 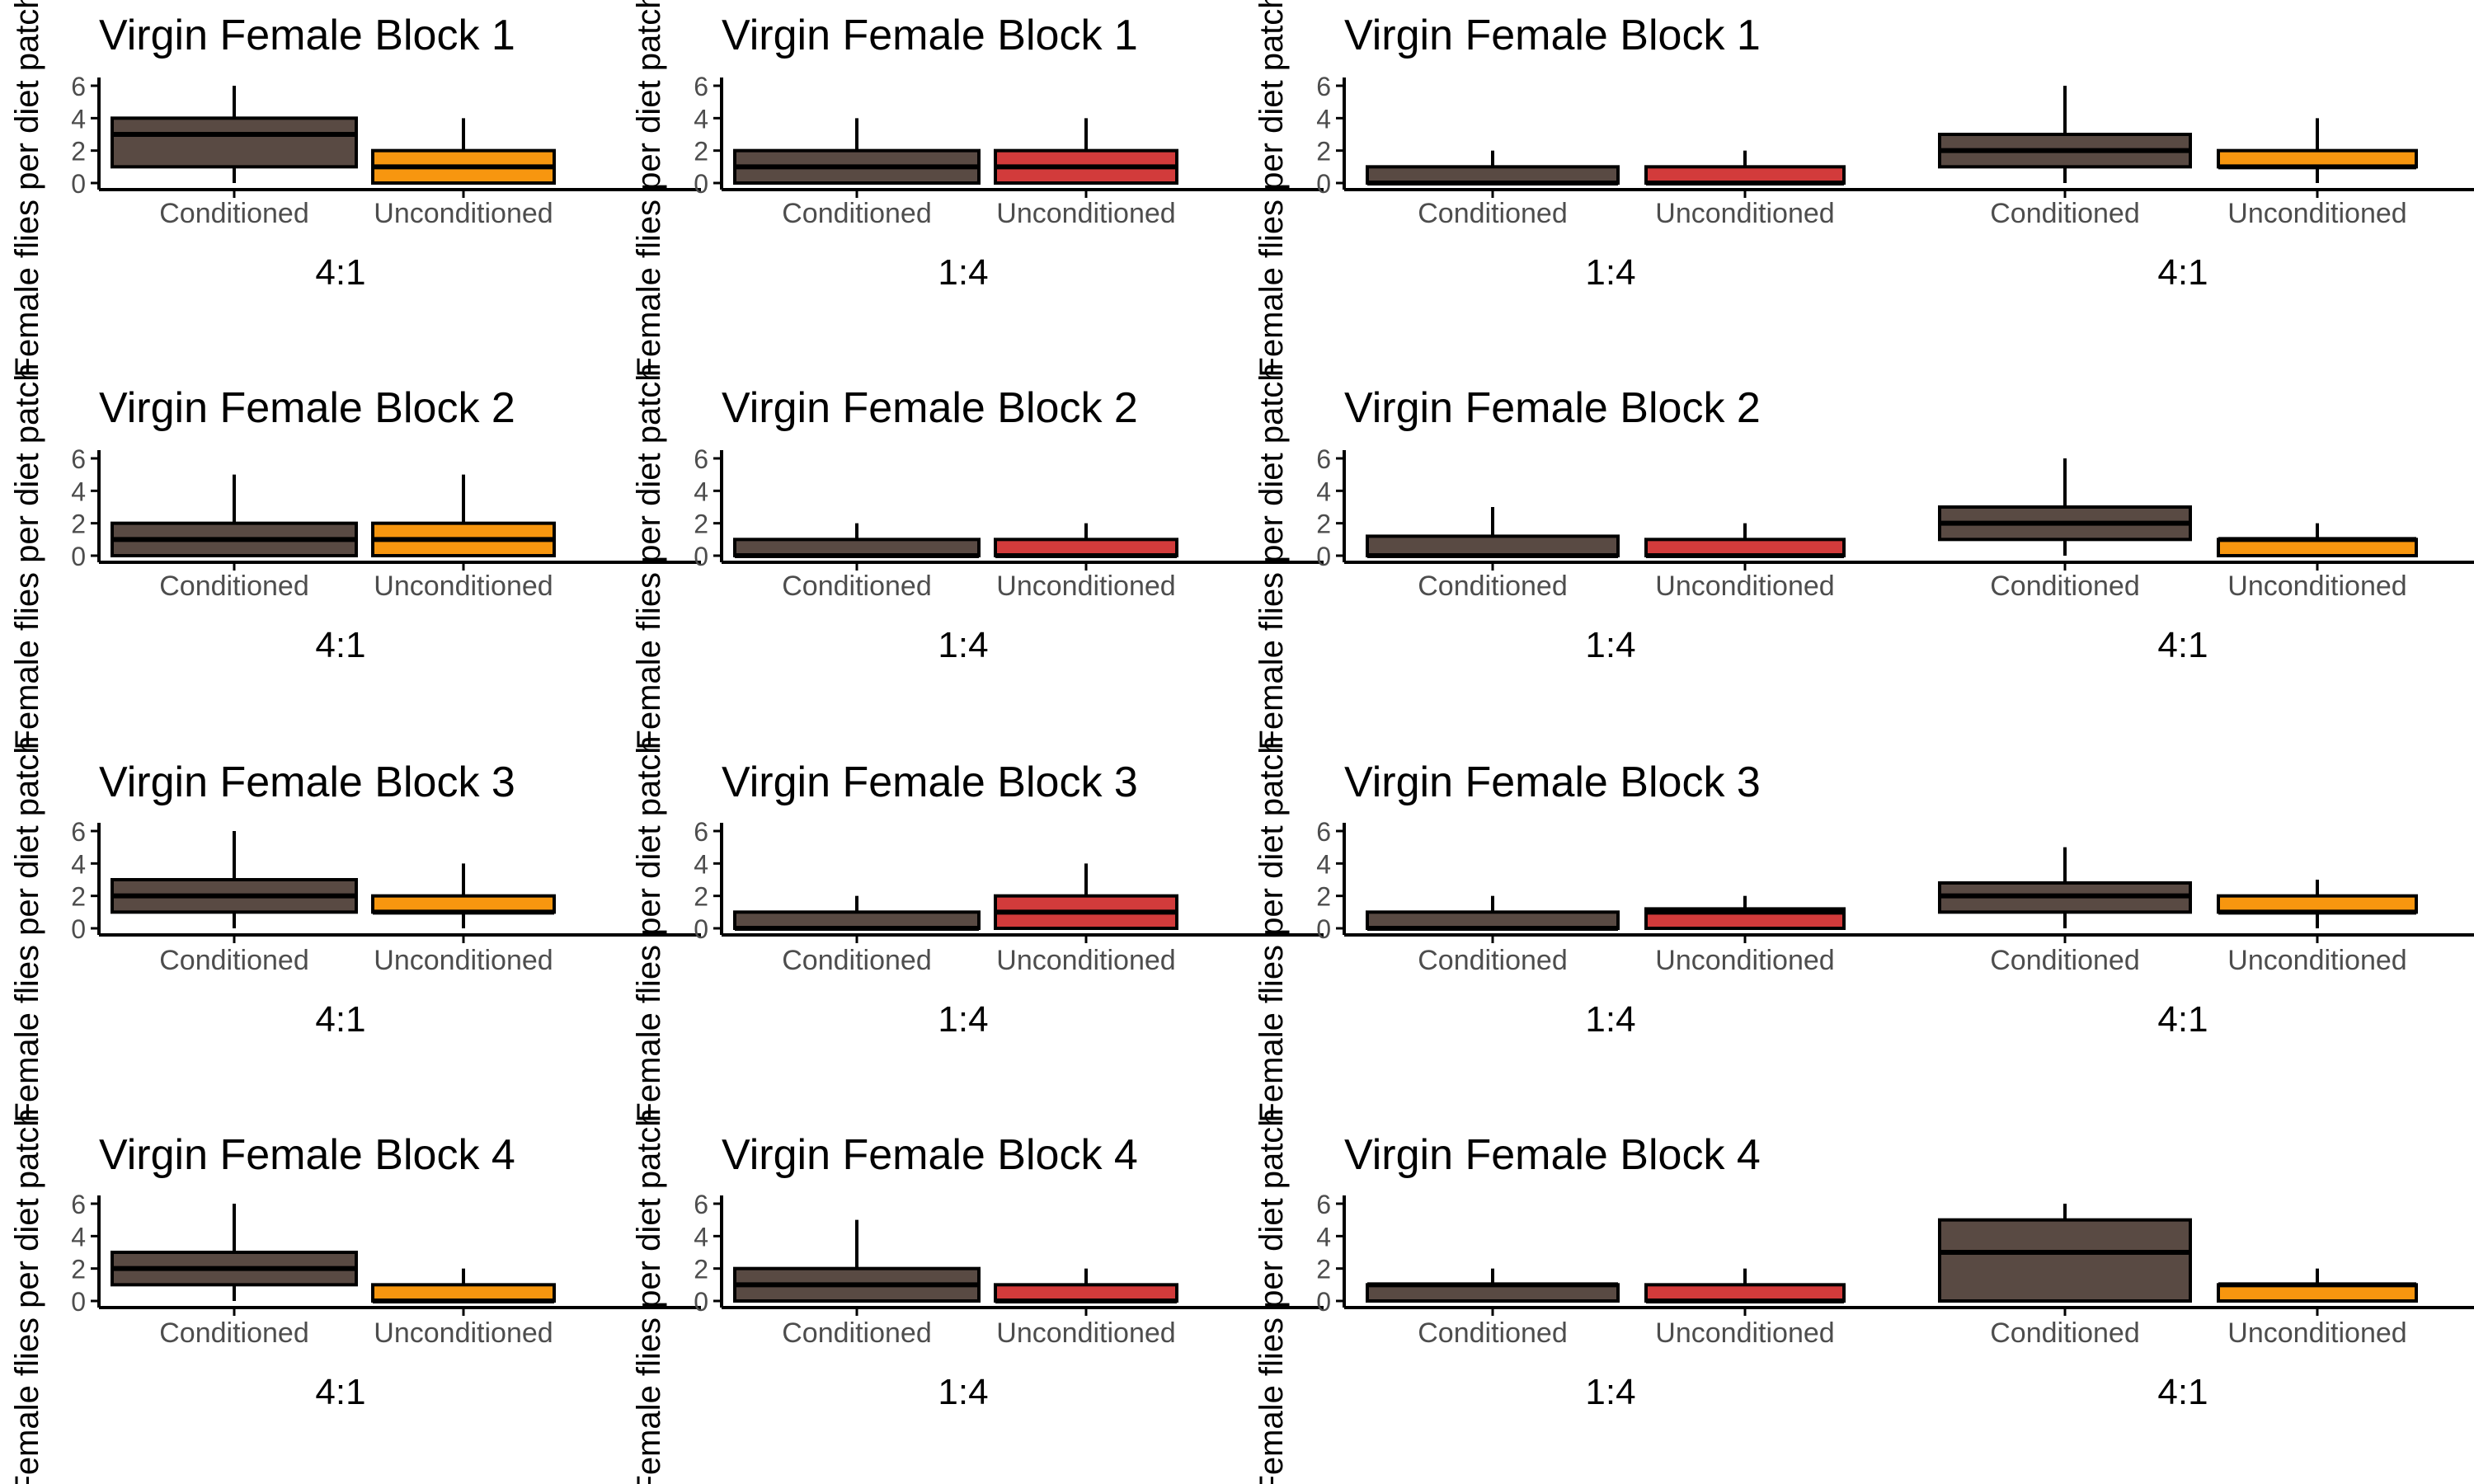 I want to click on panel-r1-c4: Conditioned Unconditioned 4:1, so click(x=2195, y=189).